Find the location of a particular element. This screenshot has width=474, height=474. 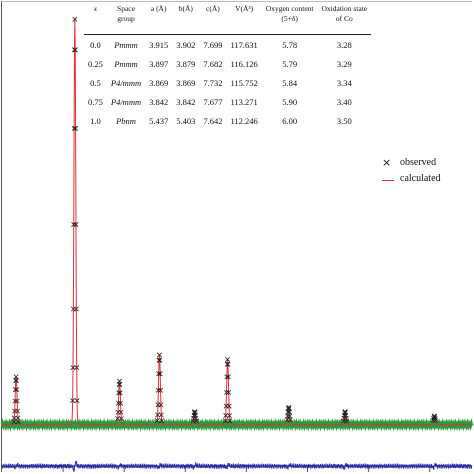

table-cell: 3.29 is located at coordinates (344, 63).